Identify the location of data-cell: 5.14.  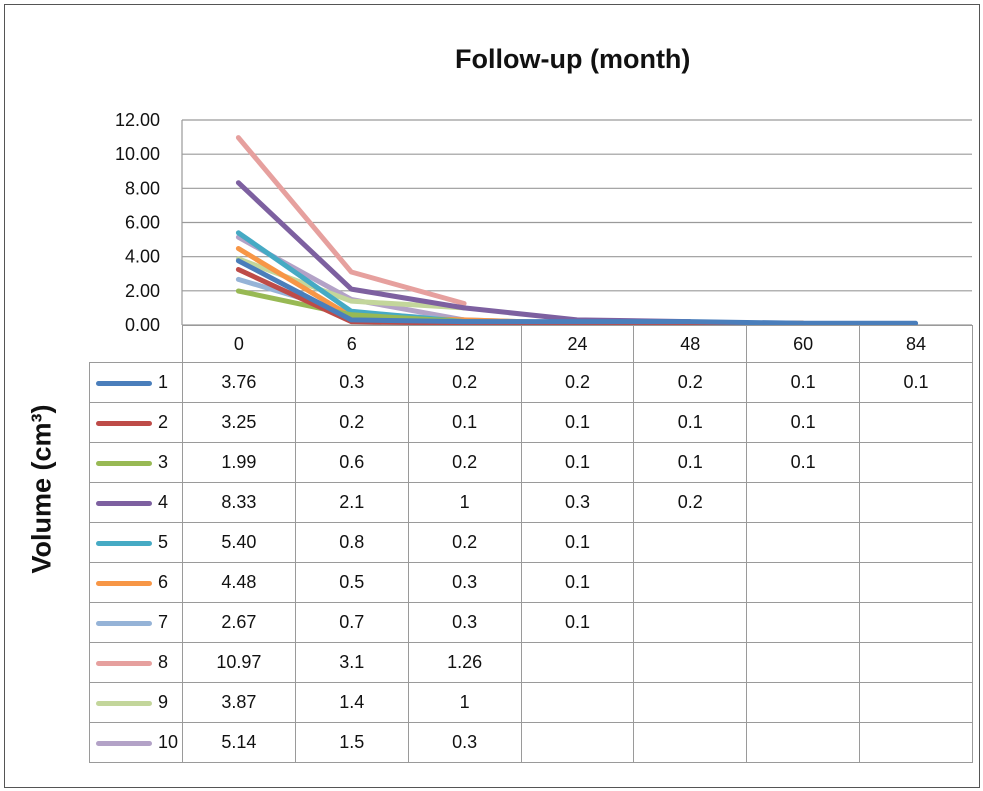
(239, 742).